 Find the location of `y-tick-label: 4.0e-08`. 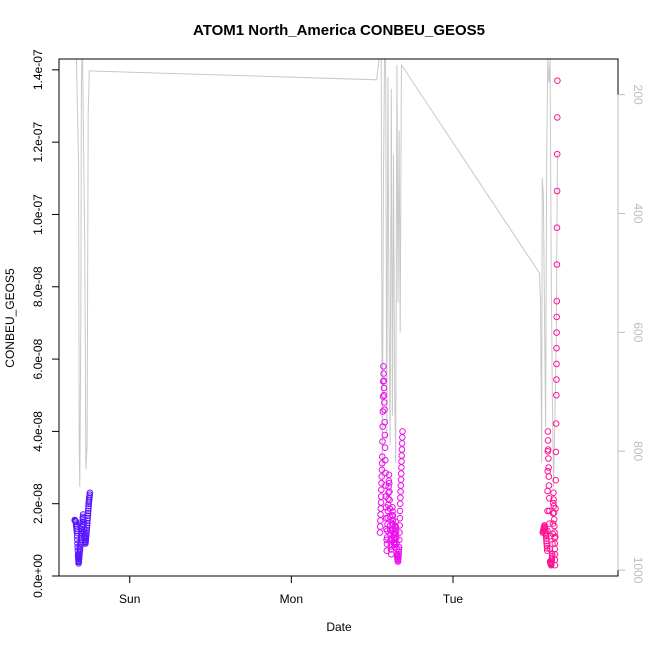

y-tick-label: 4.0e-08 is located at coordinates (38, 431).